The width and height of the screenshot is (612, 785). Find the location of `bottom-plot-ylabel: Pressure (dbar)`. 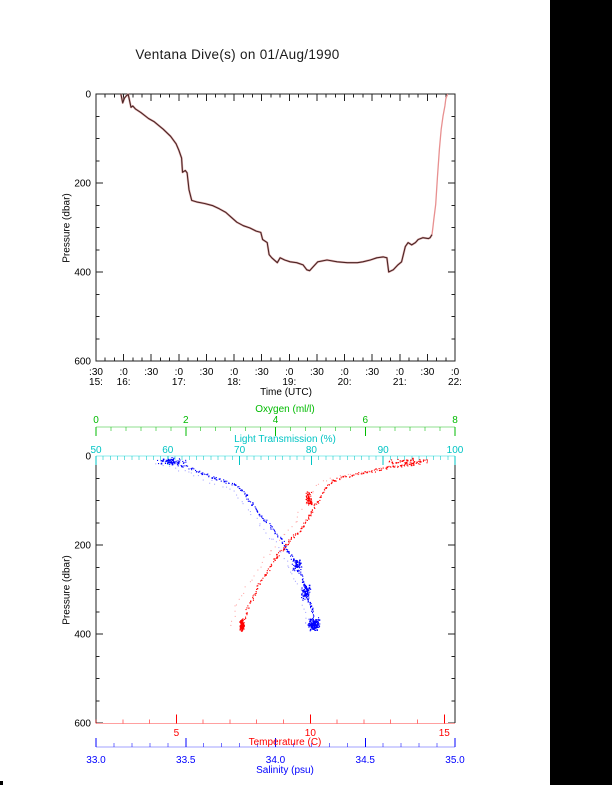

bottom-plot-ylabel: Pressure (dbar) is located at coordinates (67, 590).